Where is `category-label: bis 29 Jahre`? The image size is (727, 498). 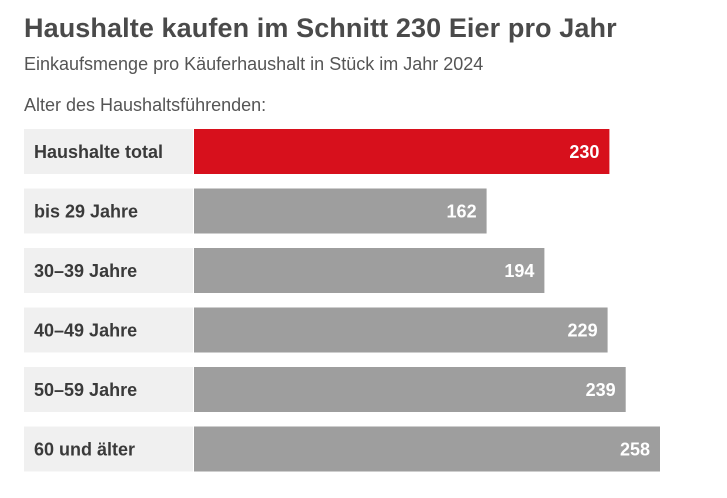 category-label: bis 29 Jahre is located at coordinates (86, 212).